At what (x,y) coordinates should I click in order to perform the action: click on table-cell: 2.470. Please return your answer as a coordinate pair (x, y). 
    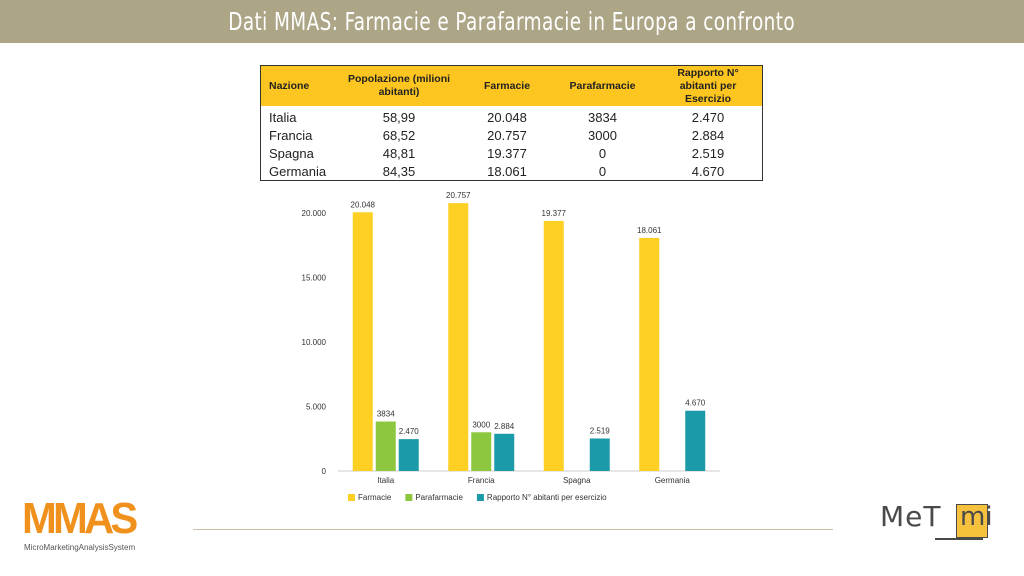
    Looking at the image, I should click on (708, 117).